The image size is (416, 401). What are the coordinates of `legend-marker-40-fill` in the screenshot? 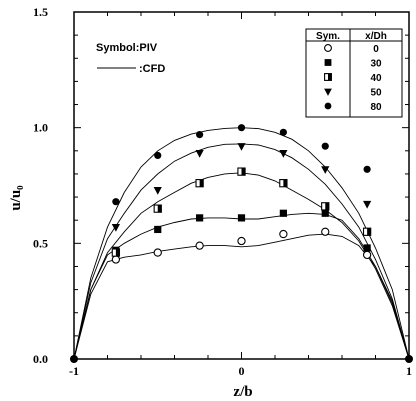 It's located at (330, 77).